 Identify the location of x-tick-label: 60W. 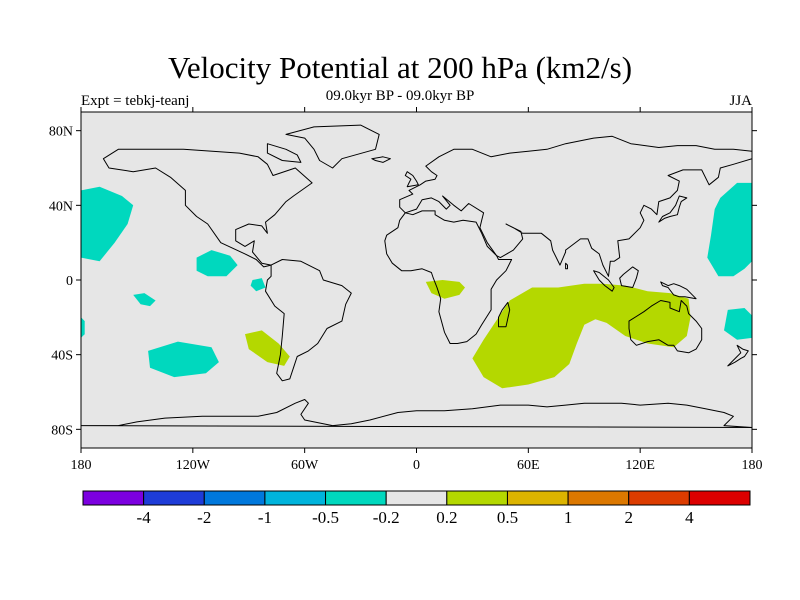
(305, 465).